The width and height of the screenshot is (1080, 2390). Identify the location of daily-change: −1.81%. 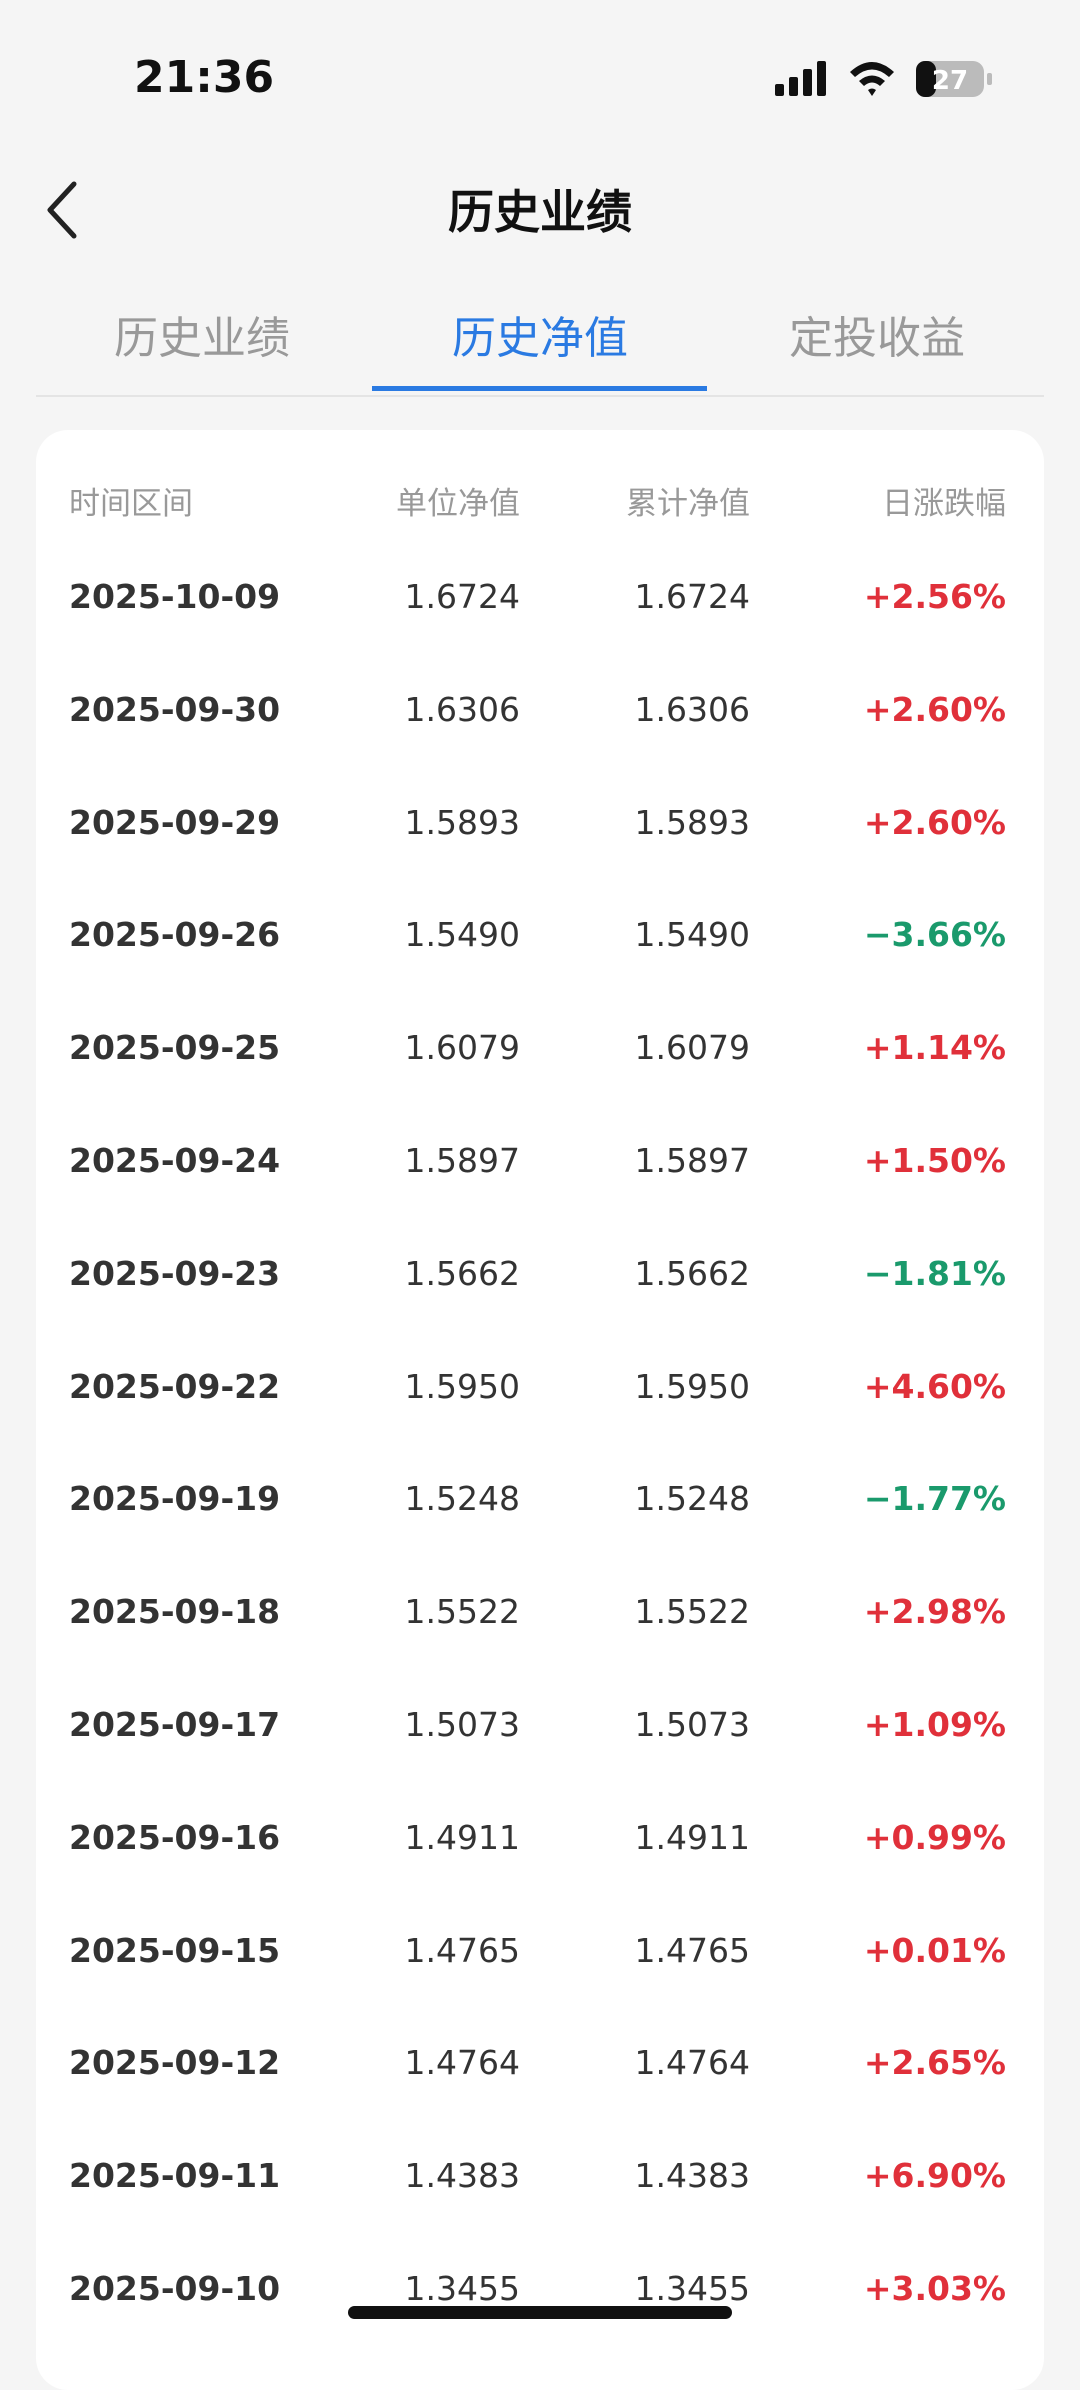
(934, 1273).